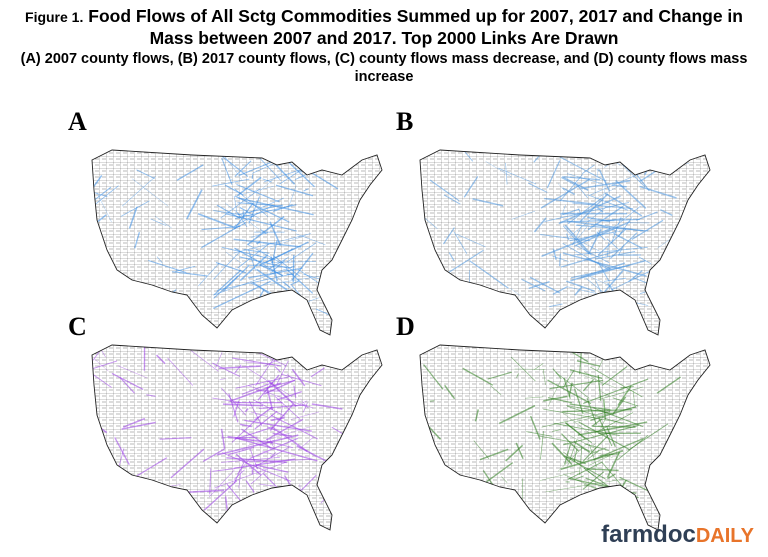 The image size is (768, 557). Describe the element at coordinates (77, 326) in the screenshot. I see `panel-label: C` at that location.